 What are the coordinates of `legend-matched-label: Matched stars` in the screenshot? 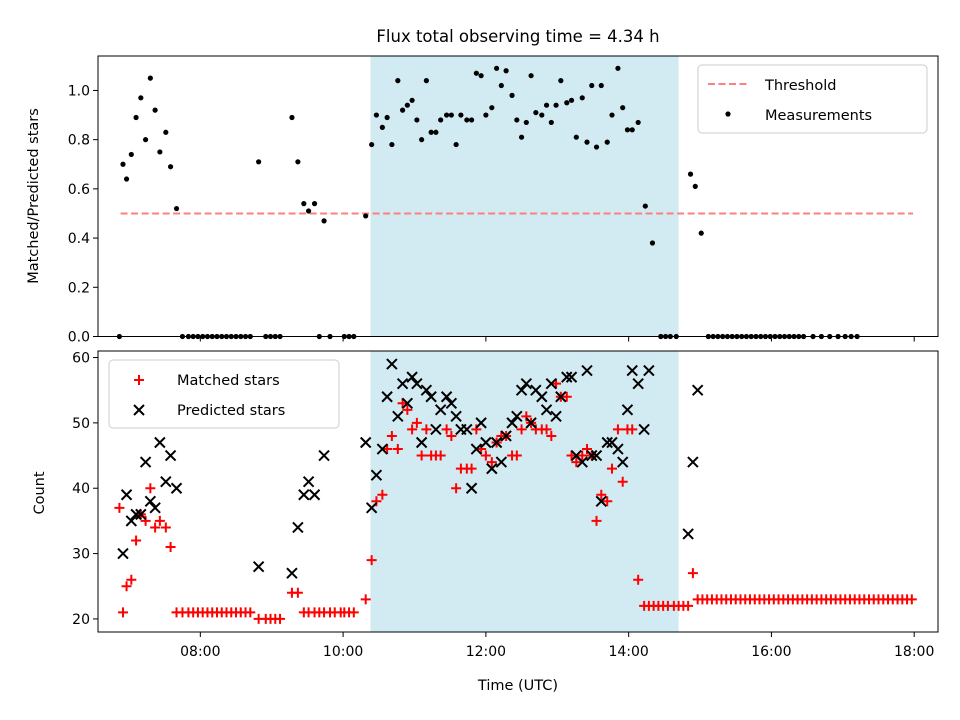 It's located at (228, 381).